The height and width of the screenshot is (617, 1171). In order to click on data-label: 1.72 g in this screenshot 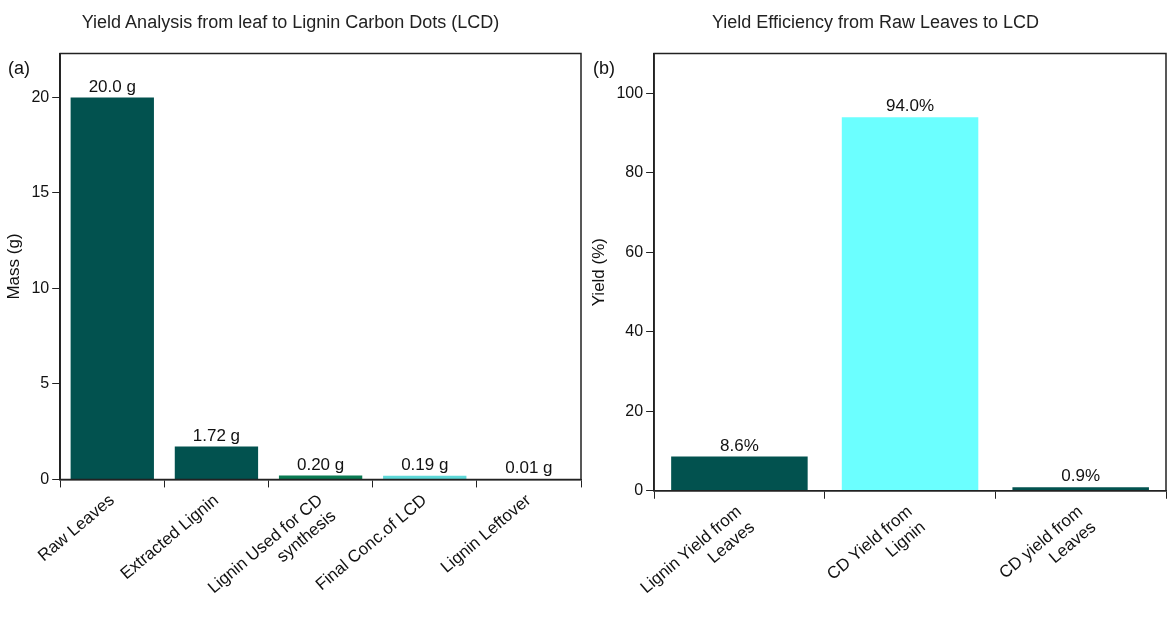, I will do `click(216, 435)`.